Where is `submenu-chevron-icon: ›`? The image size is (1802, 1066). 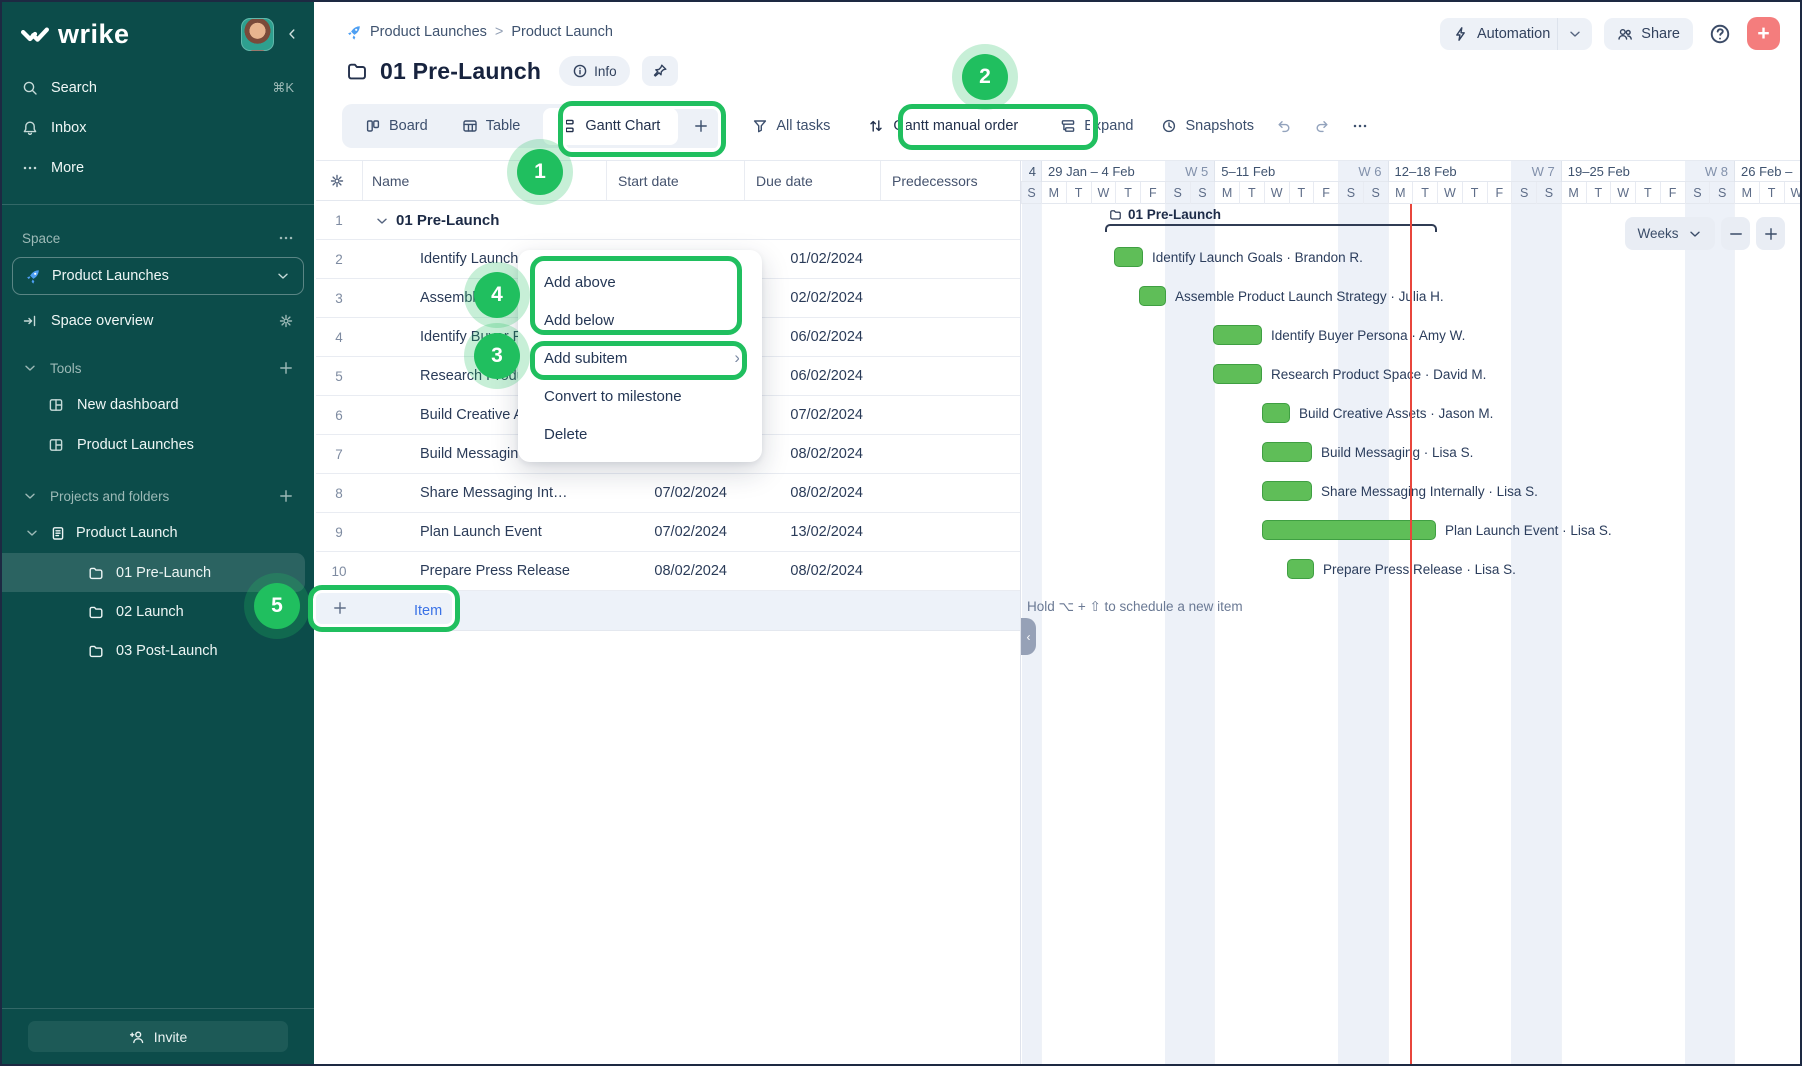 submenu-chevron-icon: › is located at coordinates (737, 319).